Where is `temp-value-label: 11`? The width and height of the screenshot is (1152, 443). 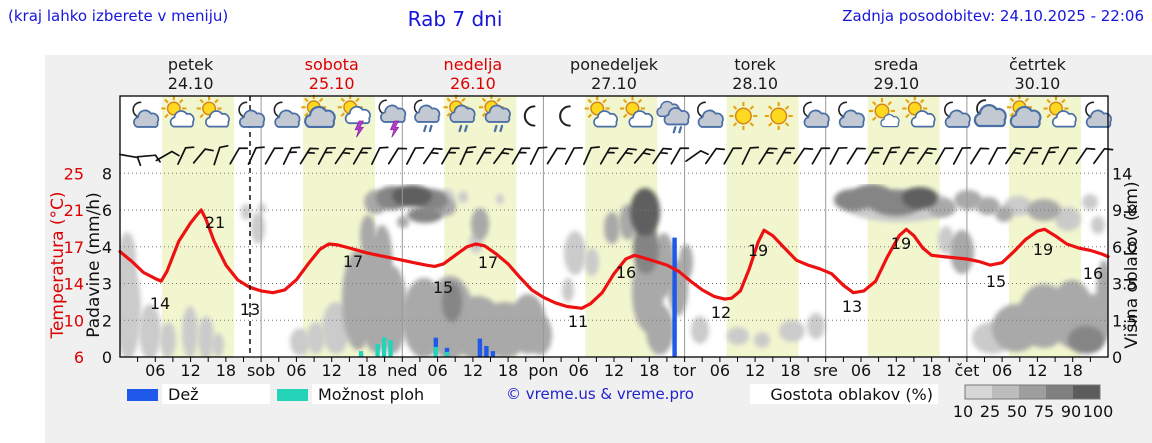 temp-value-label: 11 is located at coordinates (578, 321).